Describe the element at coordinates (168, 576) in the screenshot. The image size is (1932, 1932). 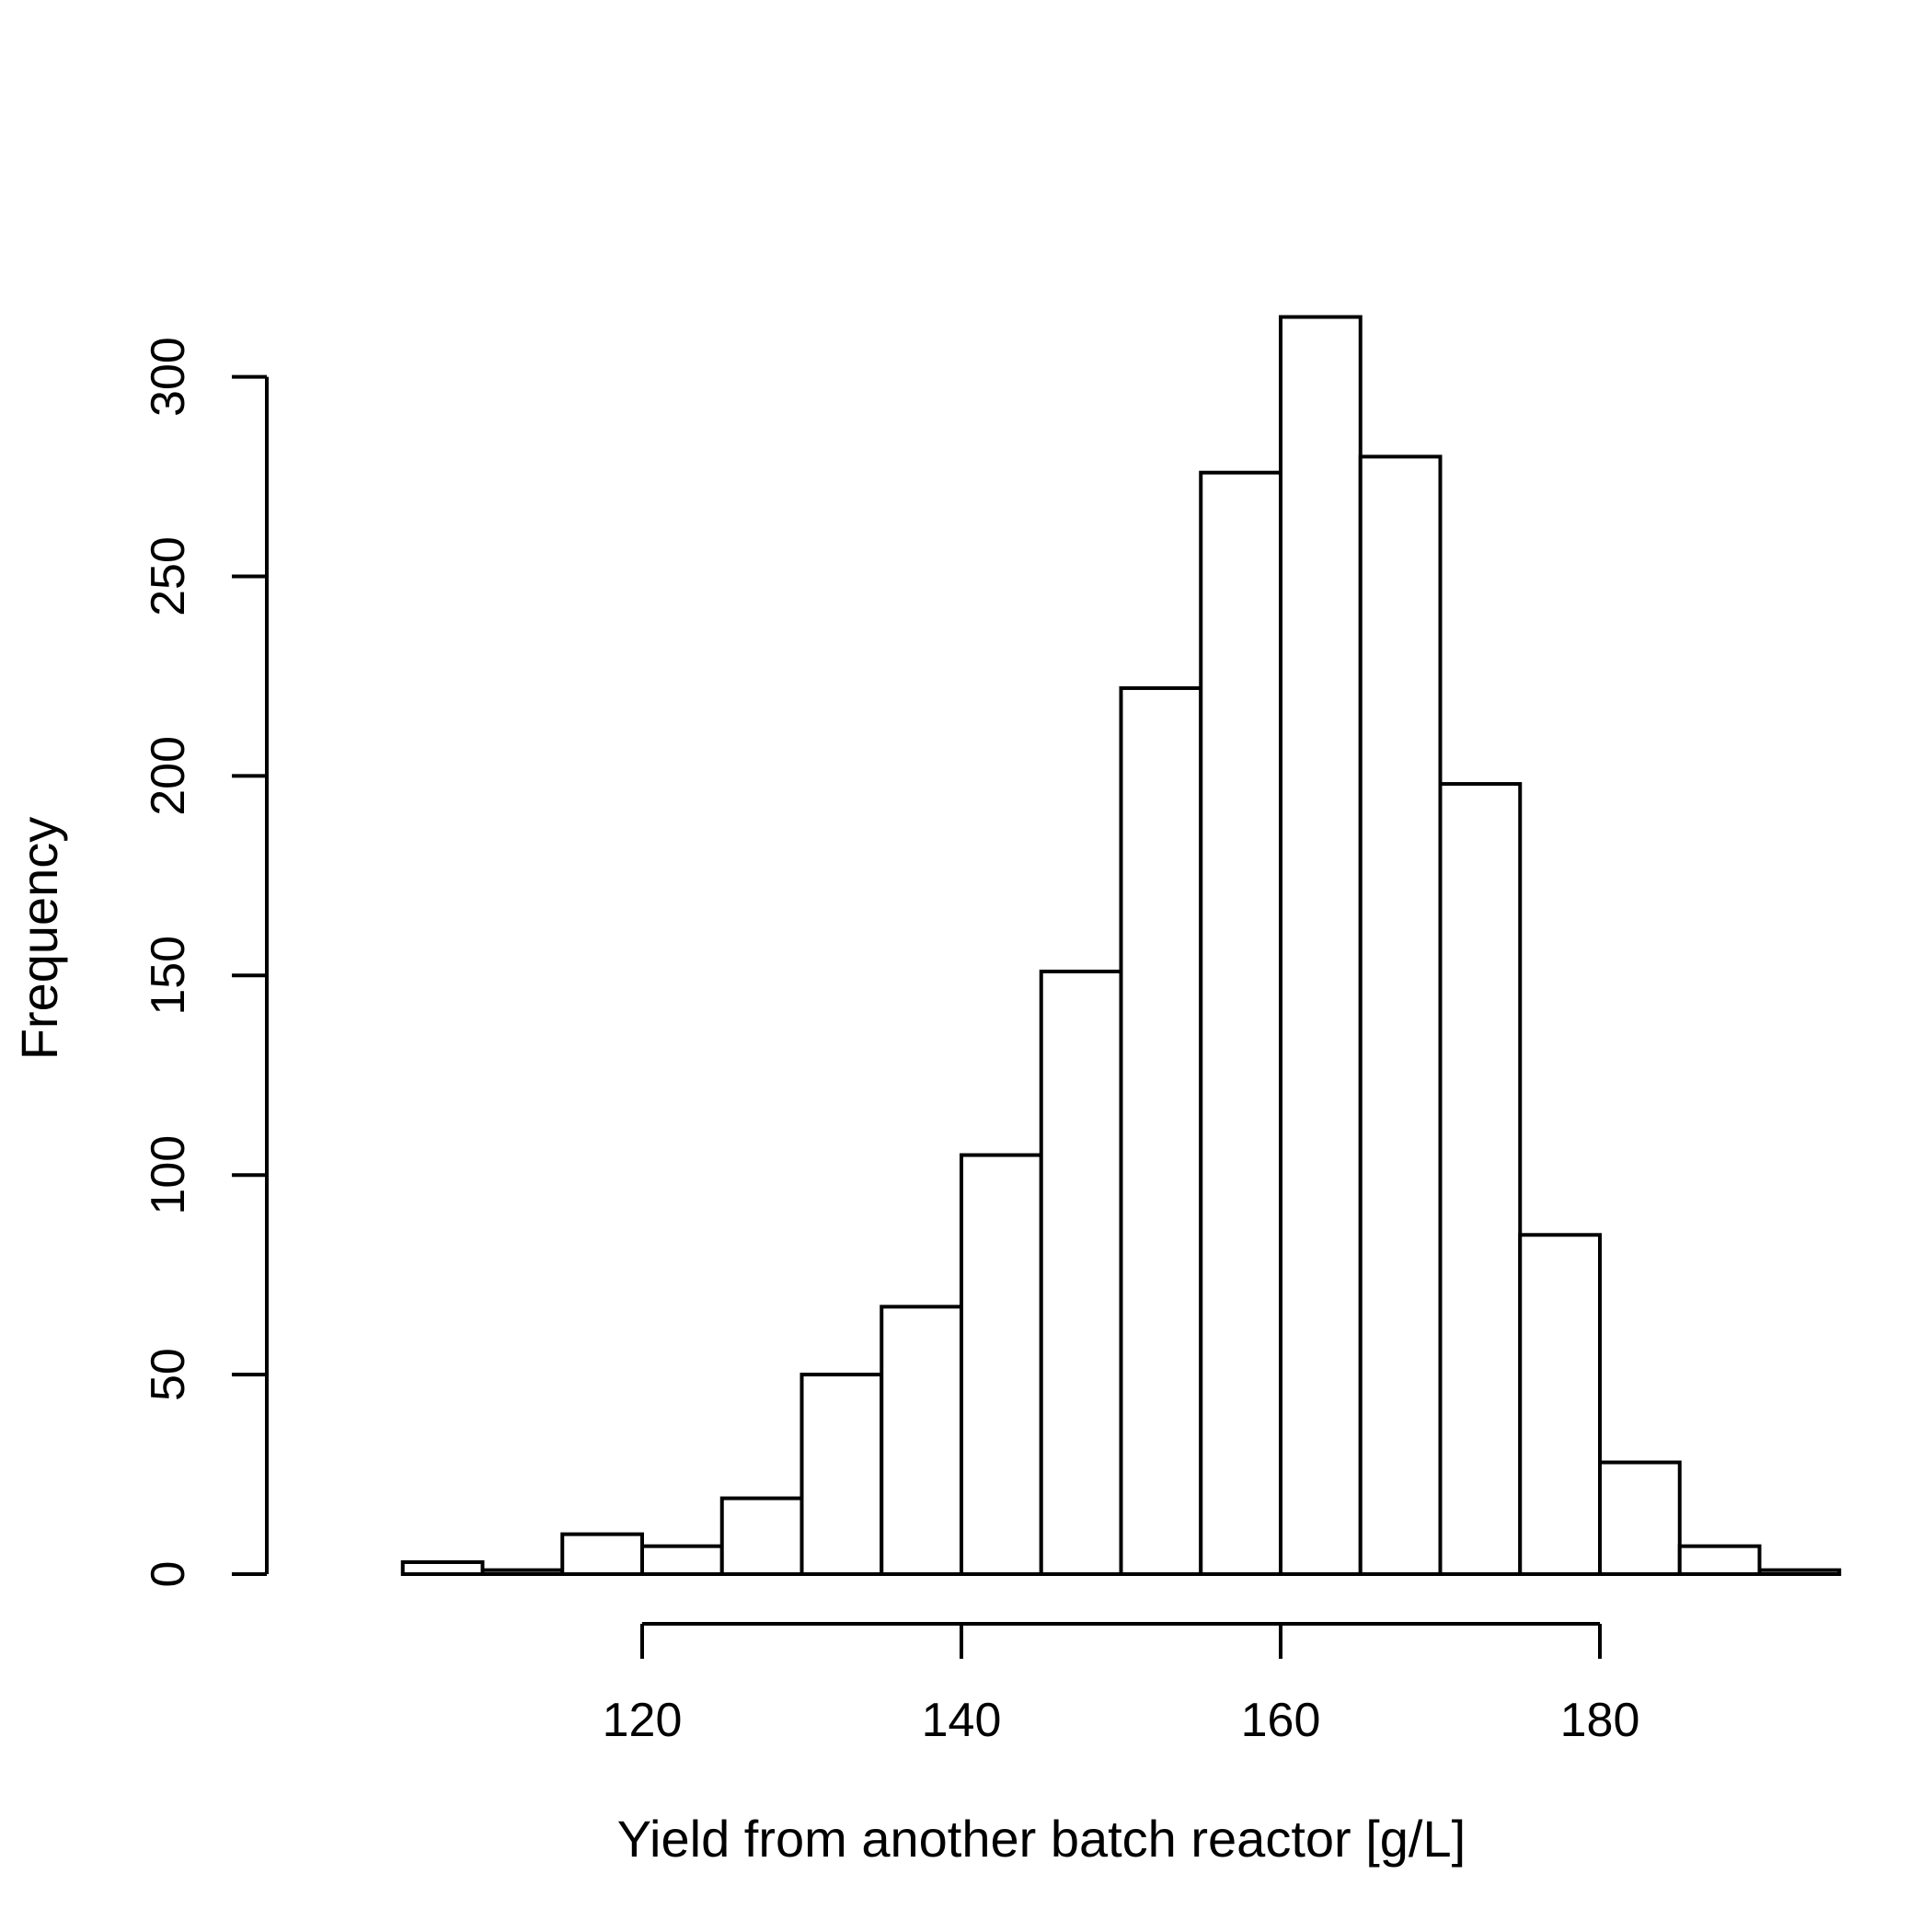
I see `y-tick-label: 250` at that location.